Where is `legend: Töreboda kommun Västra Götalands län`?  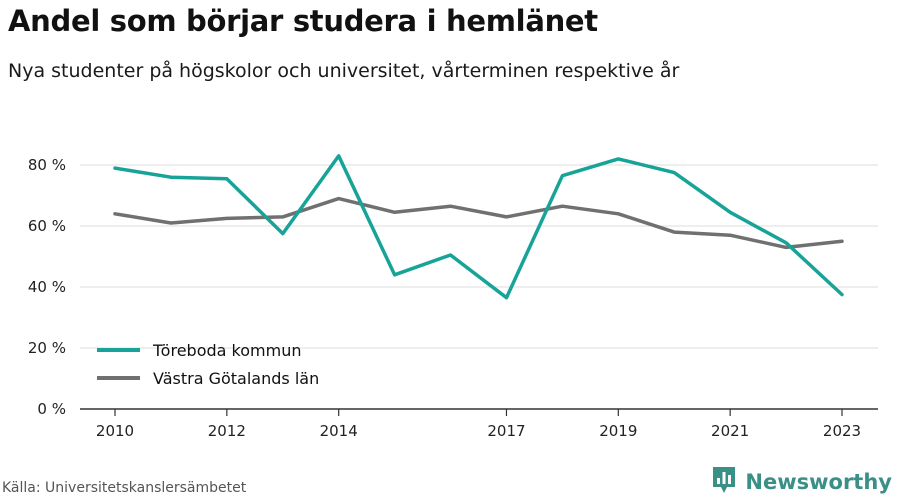
legend: Töreboda kommun Västra Götalands län is located at coordinates (208, 364).